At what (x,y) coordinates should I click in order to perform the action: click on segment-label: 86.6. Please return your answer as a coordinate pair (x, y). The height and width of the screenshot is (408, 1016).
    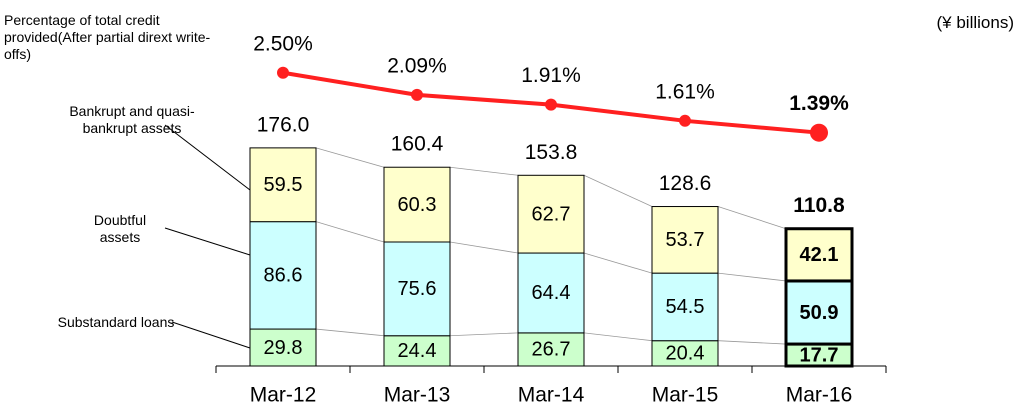
    Looking at the image, I should click on (283, 276).